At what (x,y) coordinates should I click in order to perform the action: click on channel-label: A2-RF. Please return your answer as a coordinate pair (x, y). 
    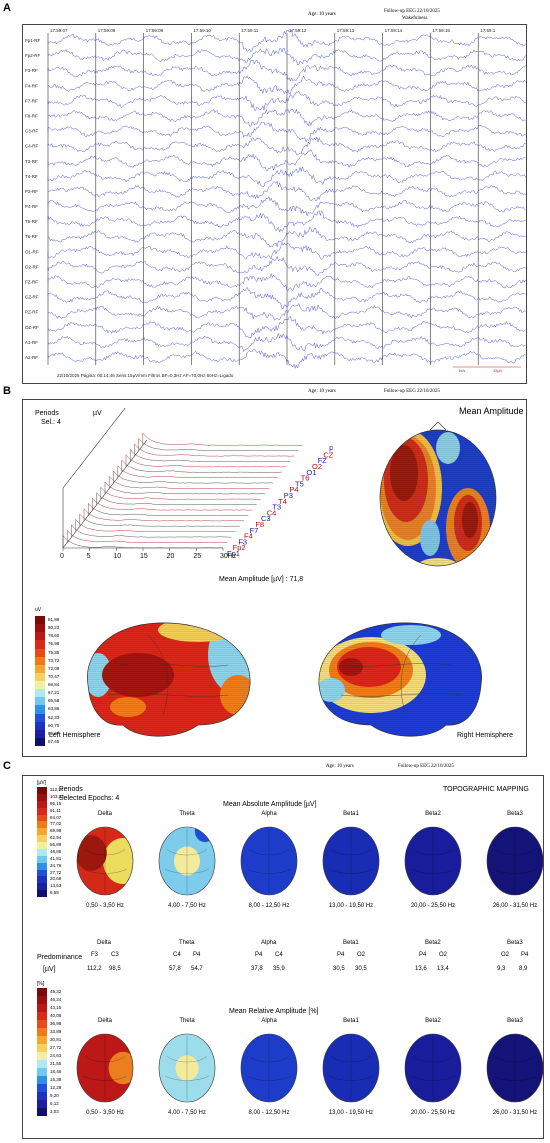
    Looking at the image, I should click on (31, 357).